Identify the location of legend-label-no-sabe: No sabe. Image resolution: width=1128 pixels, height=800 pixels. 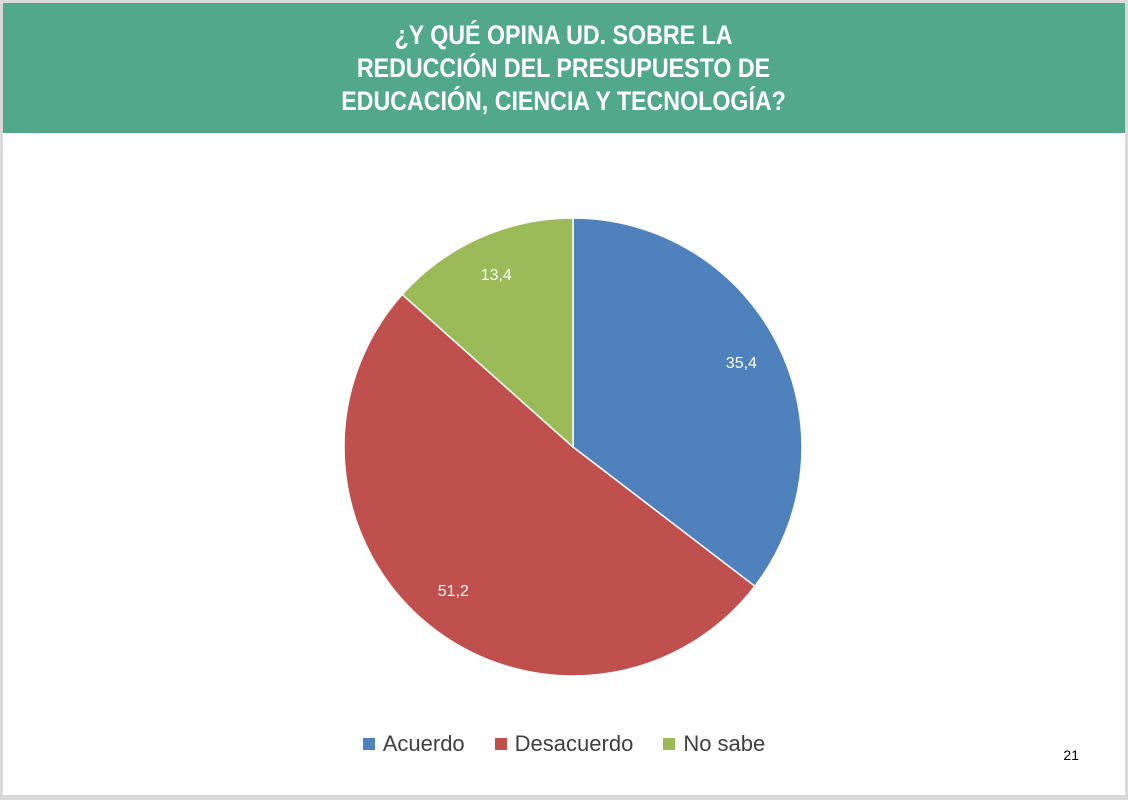
(724, 743).